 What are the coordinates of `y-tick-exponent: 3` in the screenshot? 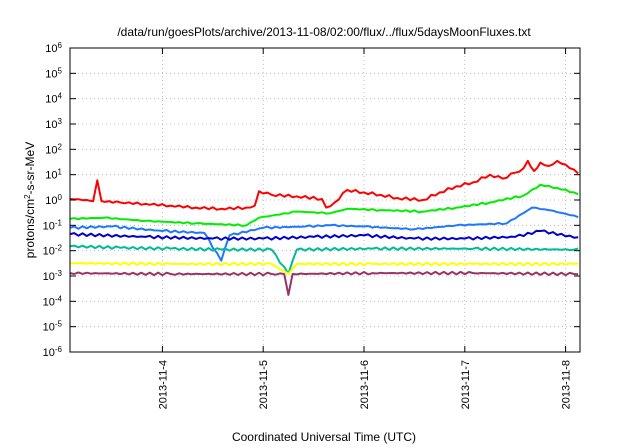 It's located at (60, 121).